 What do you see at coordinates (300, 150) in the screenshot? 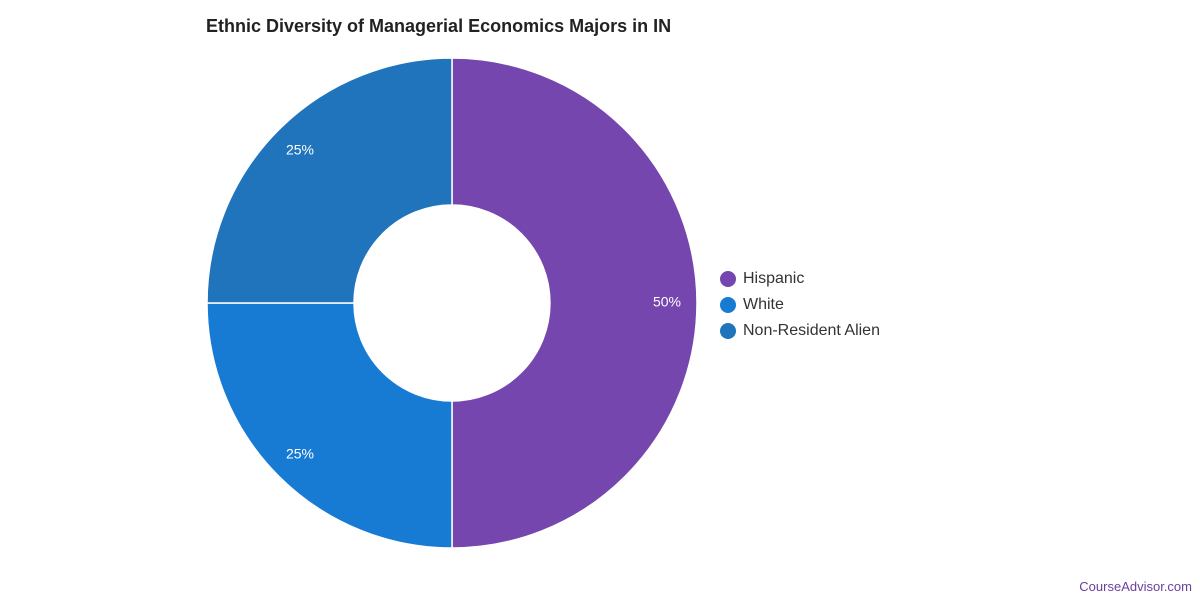
I see `slice-label-non-resident-alien: 25%` at bounding box center [300, 150].